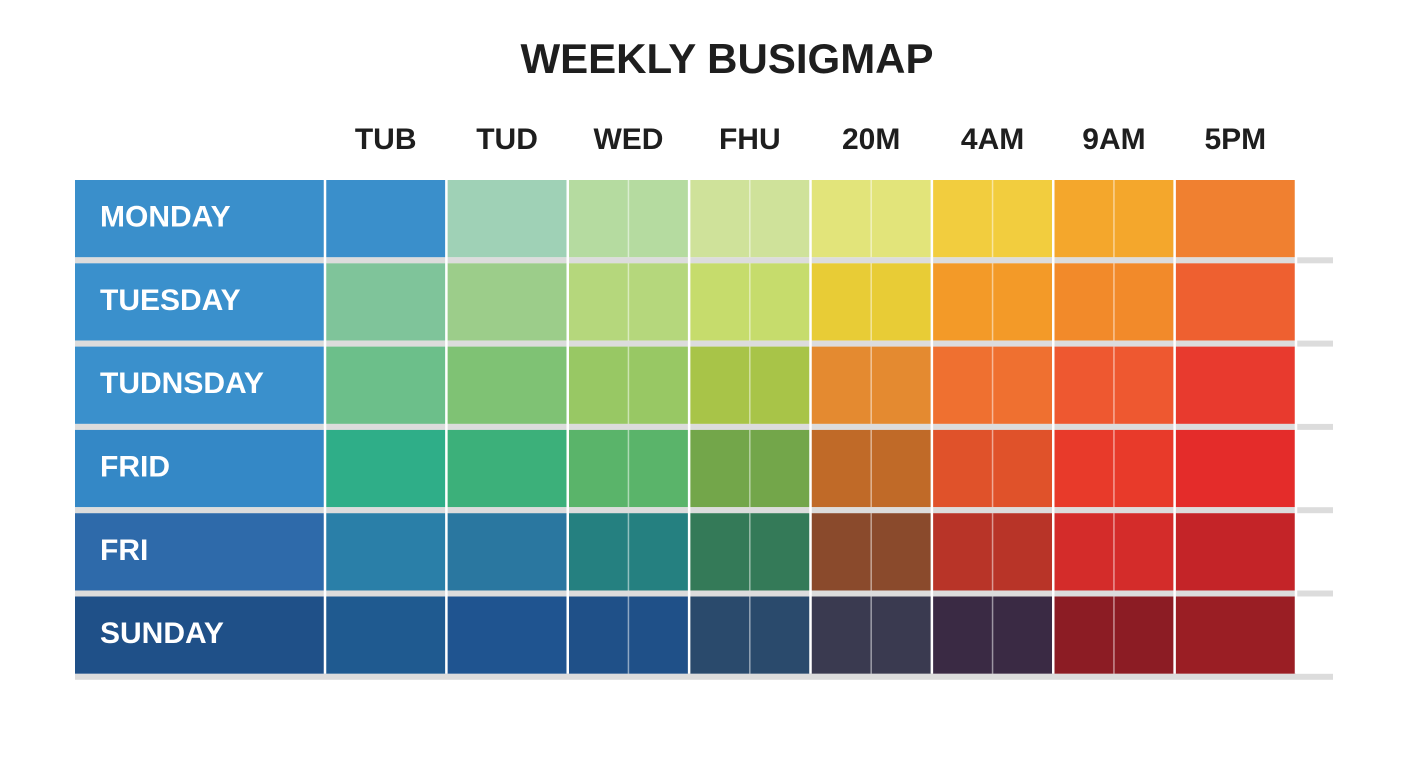 The height and width of the screenshot is (768, 1408). What do you see at coordinates (165, 217) in the screenshot?
I see `row-label: MONDAY` at bounding box center [165, 217].